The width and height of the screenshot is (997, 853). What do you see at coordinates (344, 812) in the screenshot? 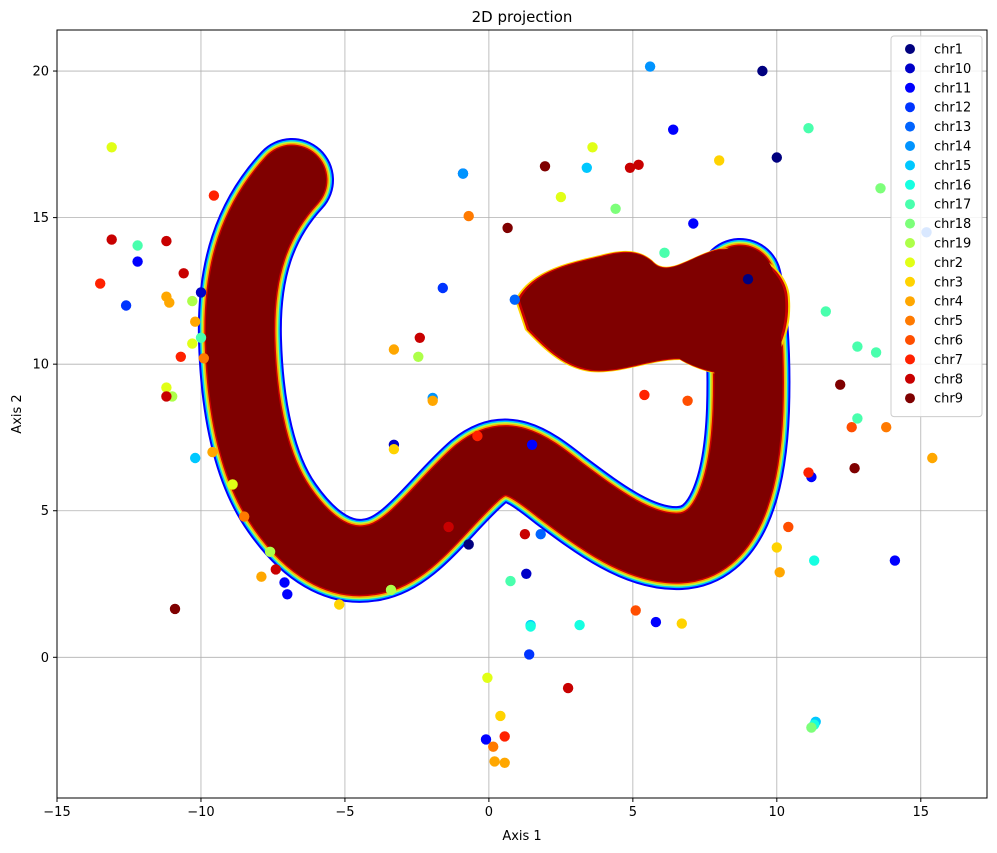
I see `x-tick-label: −5` at bounding box center [344, 812].